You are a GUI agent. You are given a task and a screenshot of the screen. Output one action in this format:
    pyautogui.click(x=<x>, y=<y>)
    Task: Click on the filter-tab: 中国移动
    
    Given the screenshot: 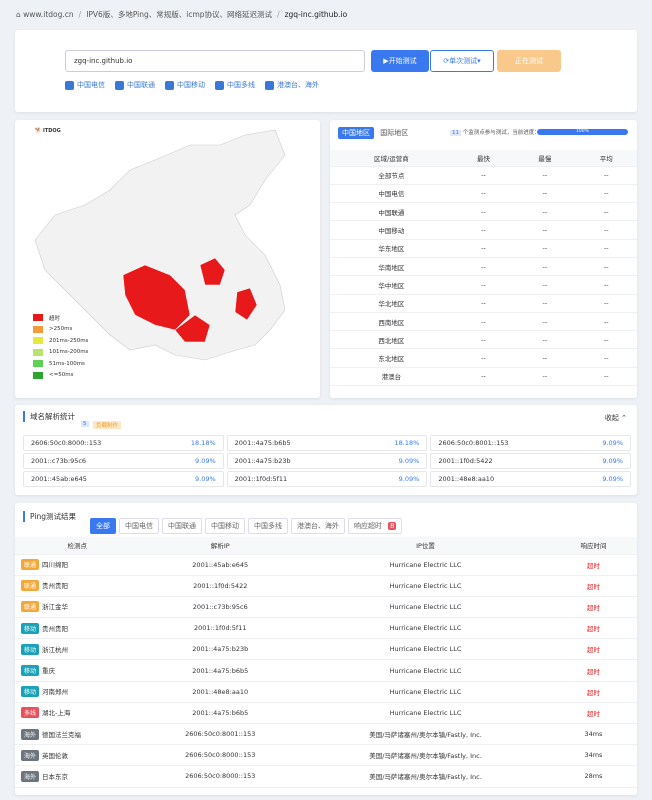 What is the action you would take?
    pyautogui.click(x=225, y=526)
    